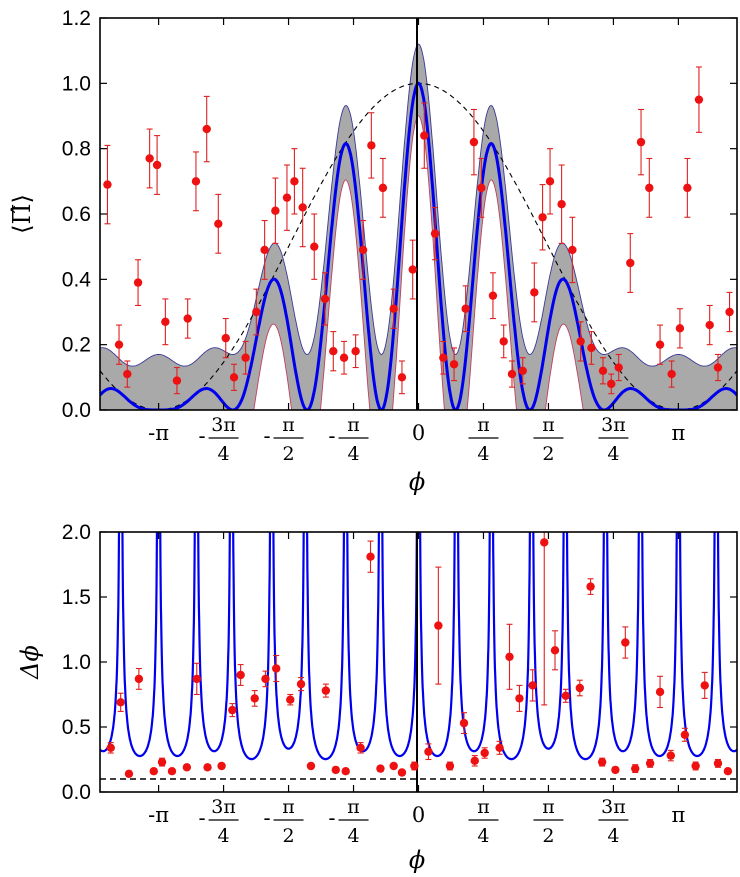 This screenshot has height=877, width=740. Describe the element at coordinates (30, 662) in the screenshot. I see `y-axis-label: Δϕ` at that location.